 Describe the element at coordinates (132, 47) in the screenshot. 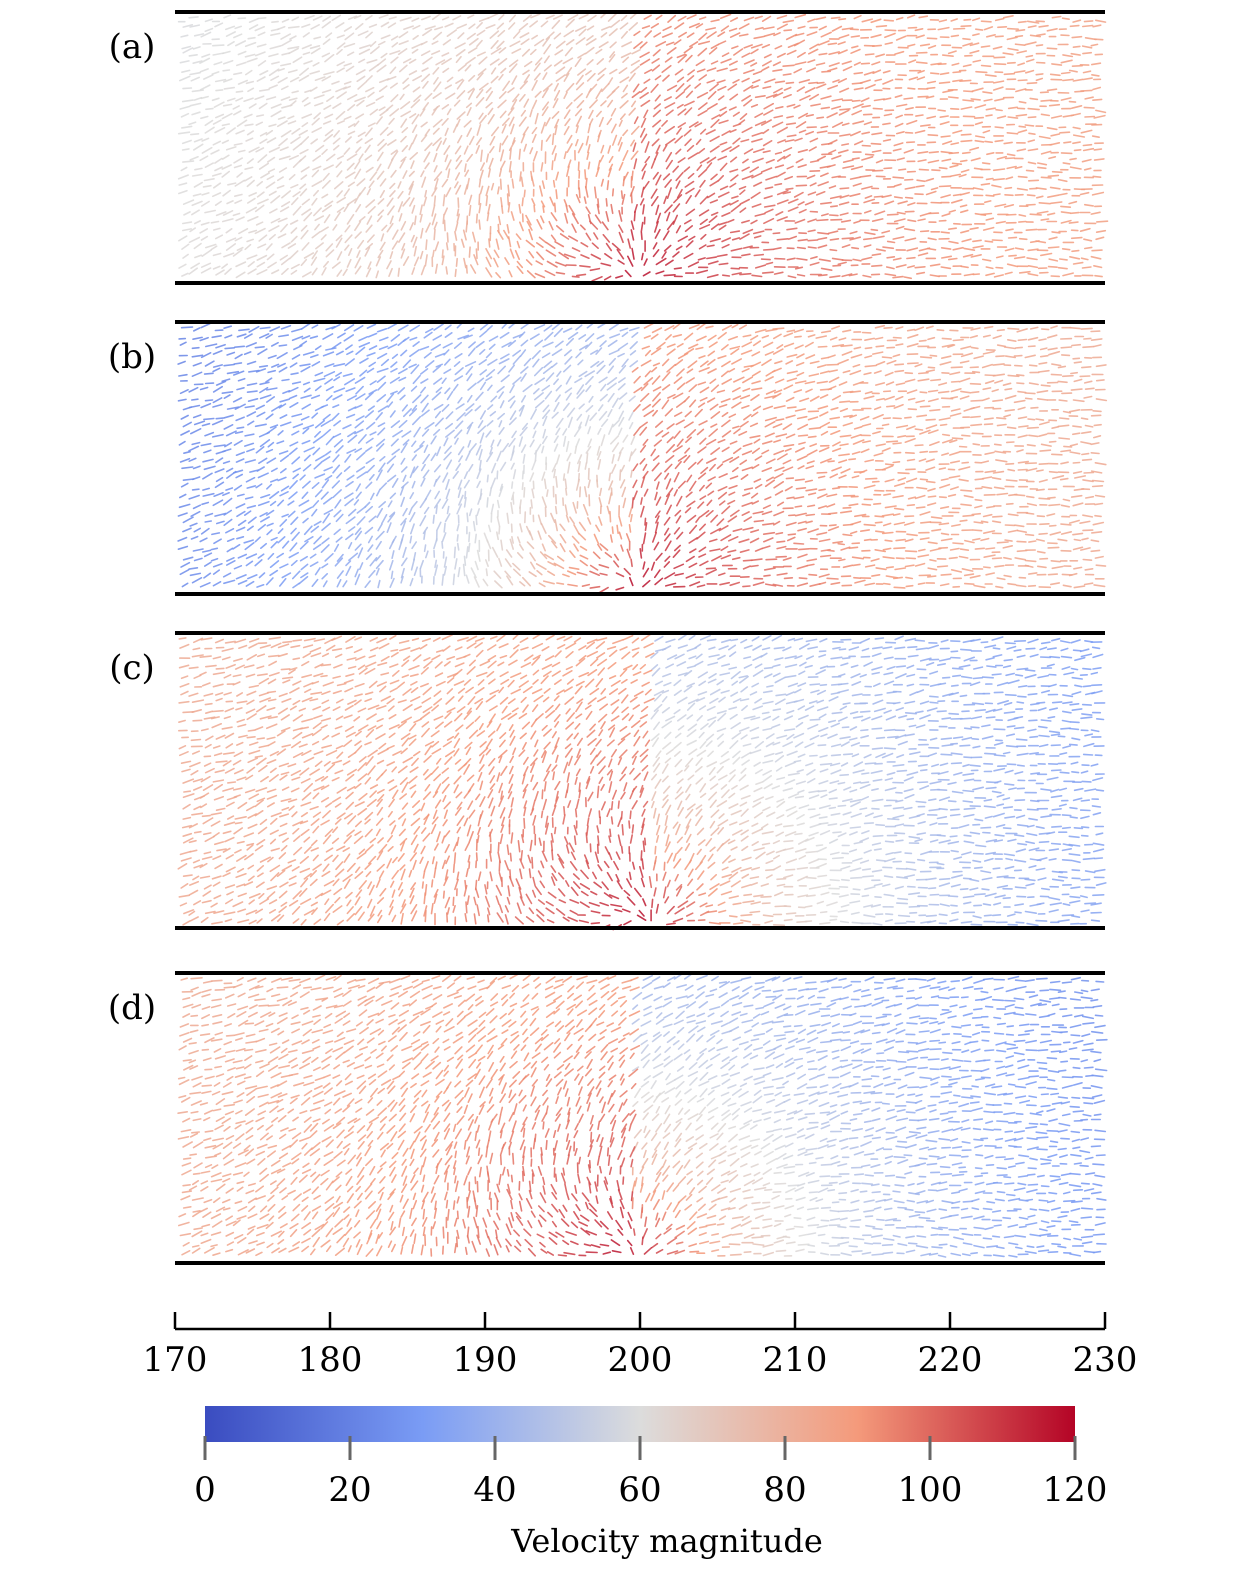

I see `panel-label: (a)` at that location.